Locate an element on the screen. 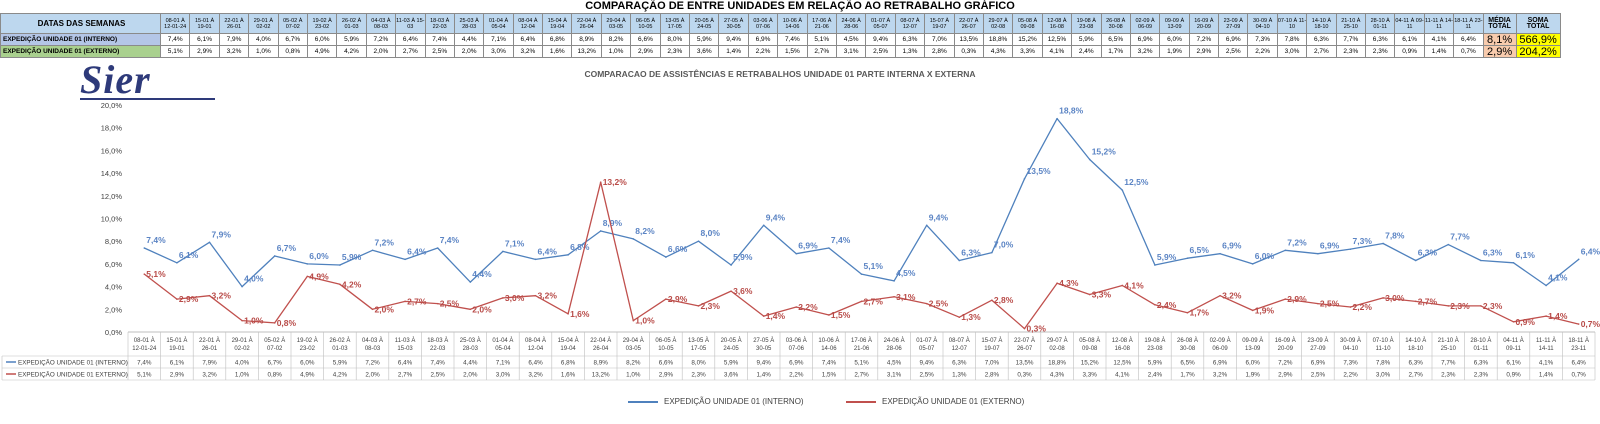 Image resolution: width=1600 pixels, height=424 pixels. period-header: 29-01 À 02-02 is located at coordinates (263, 23).